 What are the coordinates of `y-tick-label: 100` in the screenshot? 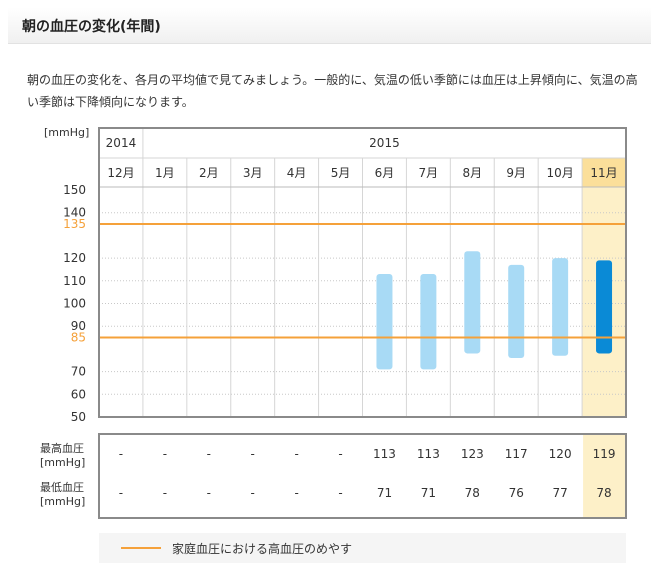 It's located at (74, 304).